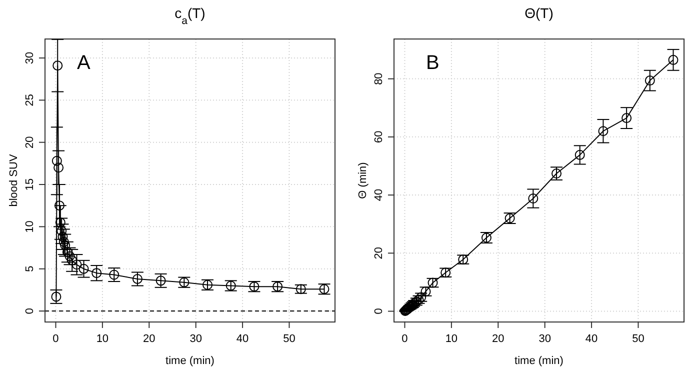  What do you see at coordinates (433, 63) in the screenshot?
I see `annotation: B` at bounding box center [433, 63].